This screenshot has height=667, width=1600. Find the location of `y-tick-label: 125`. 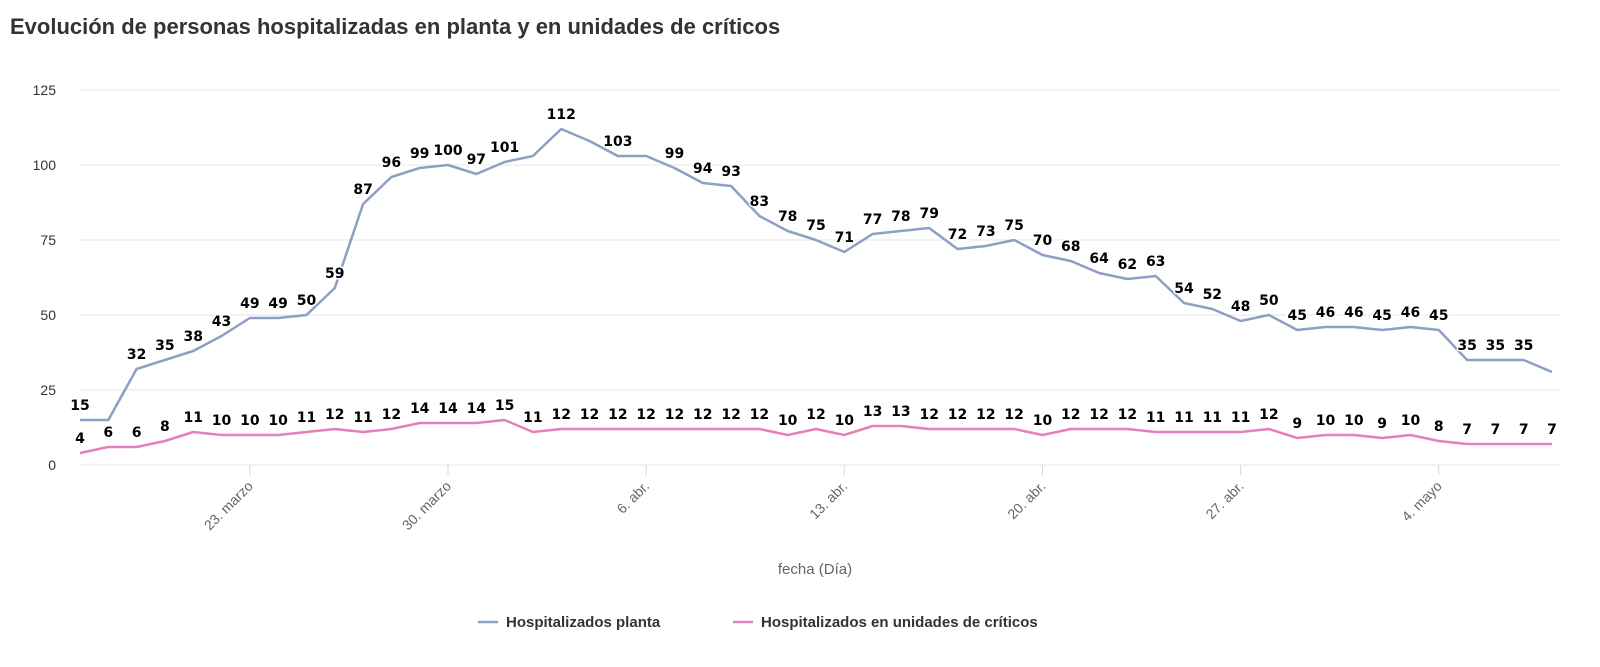

y-tick-label: 125 is located at coordinates (45, 90).